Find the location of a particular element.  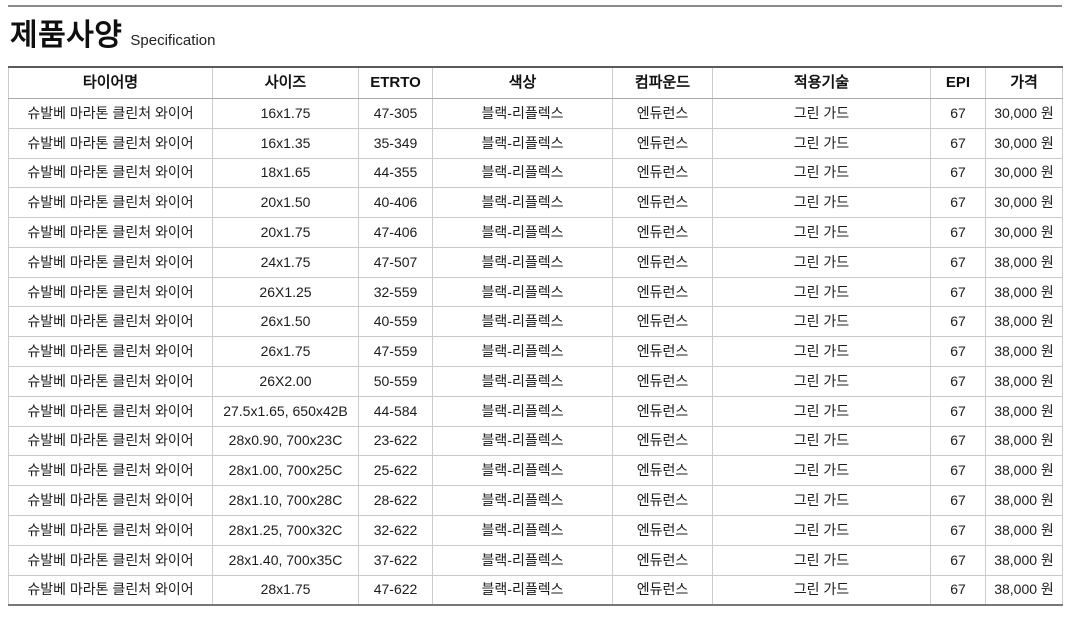

cell-size: 20x1.75 is located at coordinates (285, 232).